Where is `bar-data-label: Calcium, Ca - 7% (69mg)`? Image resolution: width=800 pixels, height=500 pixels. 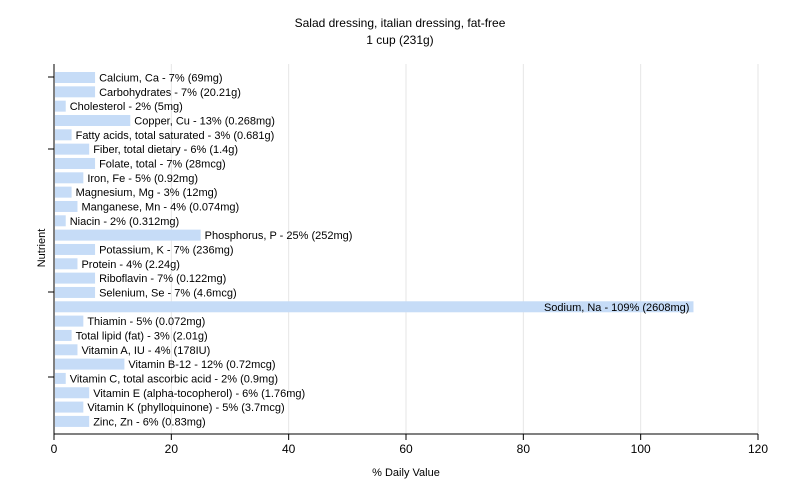
bar-data-label: Calcium, Ca - 7% (69mg) is located at coordinates (160, 79).